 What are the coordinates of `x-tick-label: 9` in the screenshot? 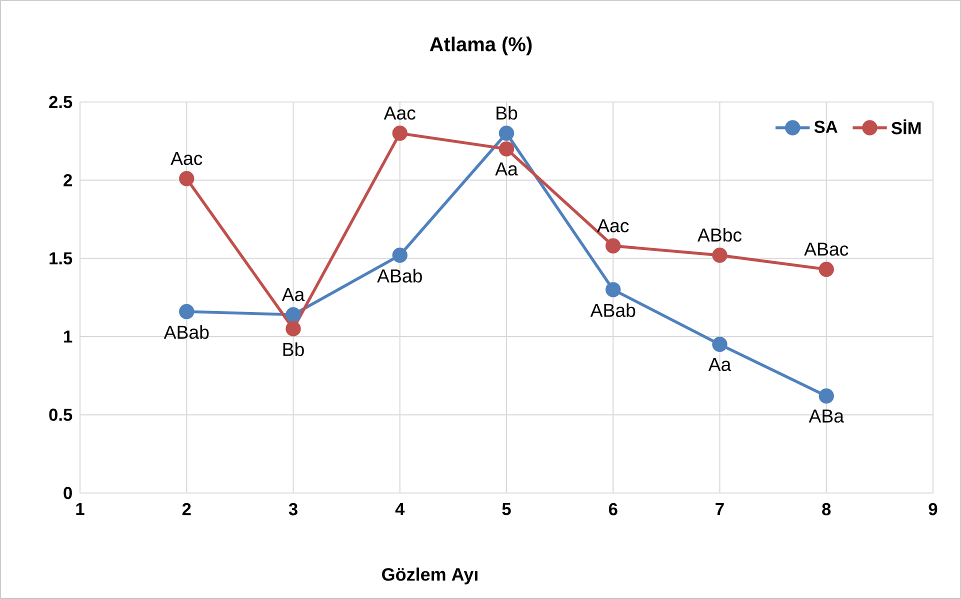 It's located at (933, 509).